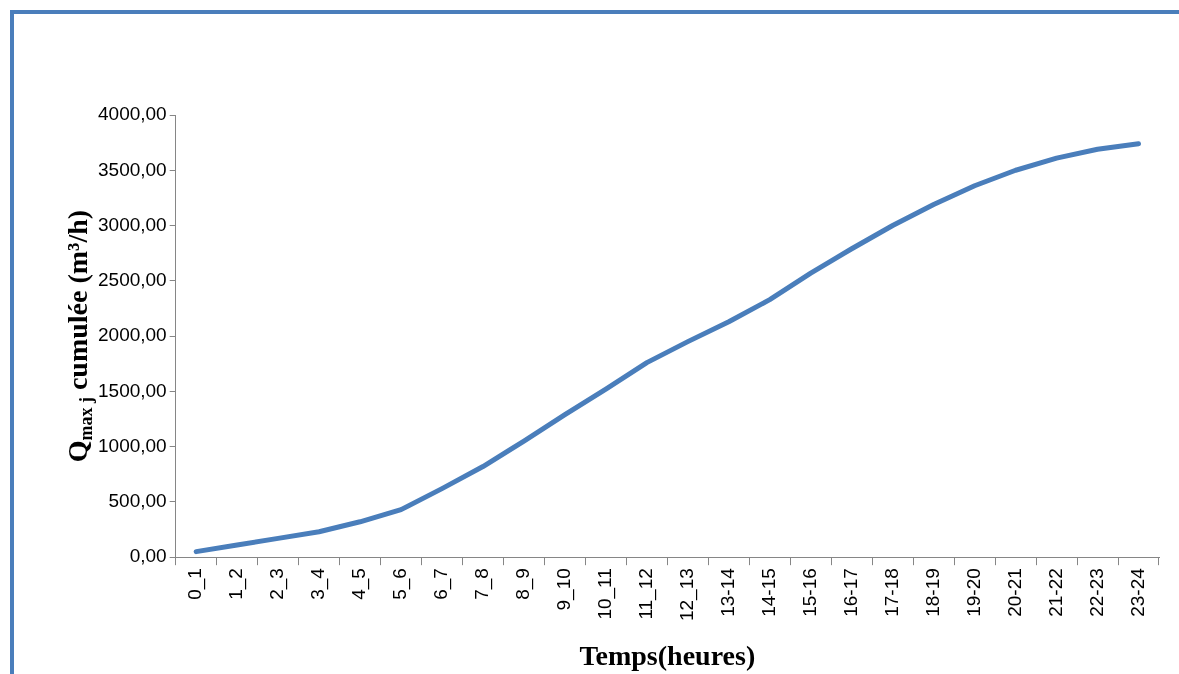 The width and height of the screenshot is (1179, 674). I want to click on x-tick-label: 12_13, so click(687, 595).